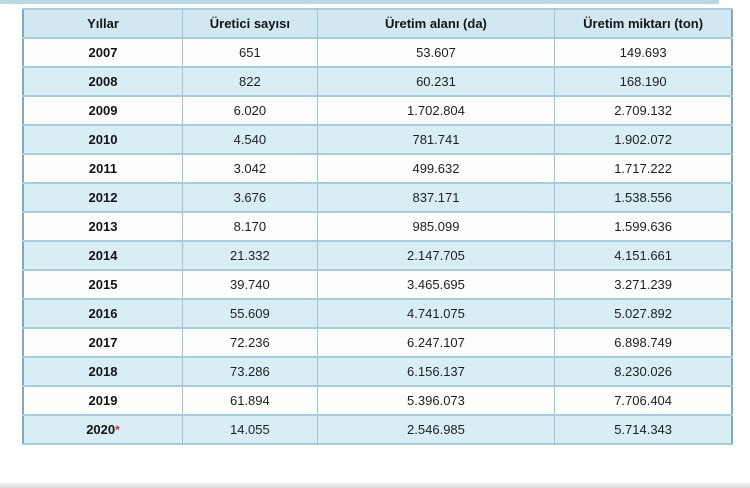 The width and height of the screenshot is (750, 488). What do you see at coordinates (250, 313) in the screenshot?
I see `producers-cell: 55.609` at bounding box center [250, 313].